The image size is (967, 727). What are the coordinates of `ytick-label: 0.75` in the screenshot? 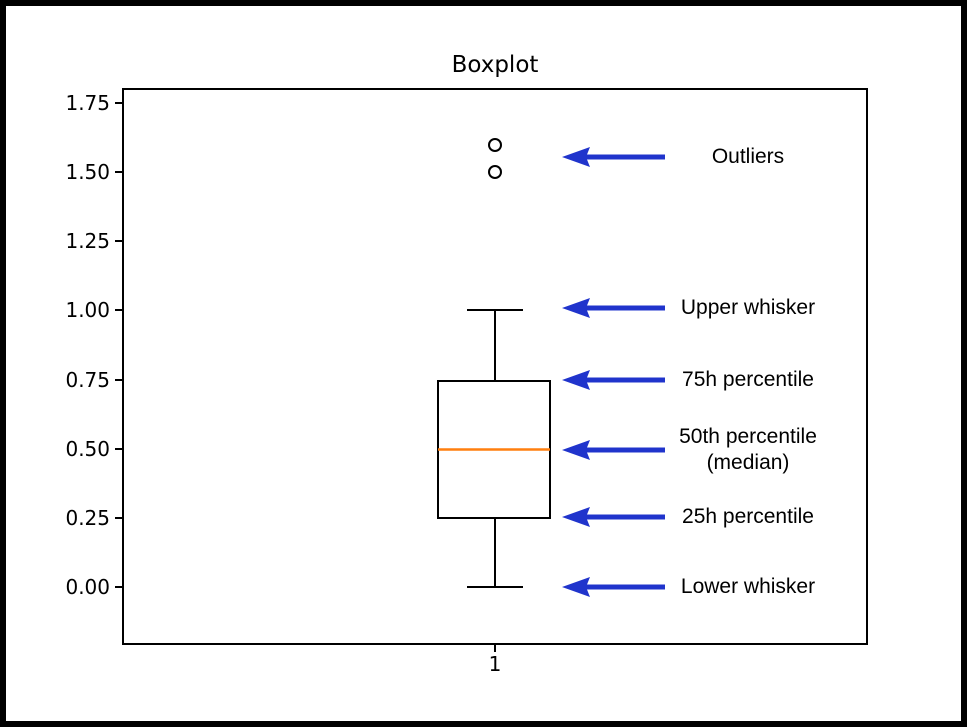 It's located at (87, 380).